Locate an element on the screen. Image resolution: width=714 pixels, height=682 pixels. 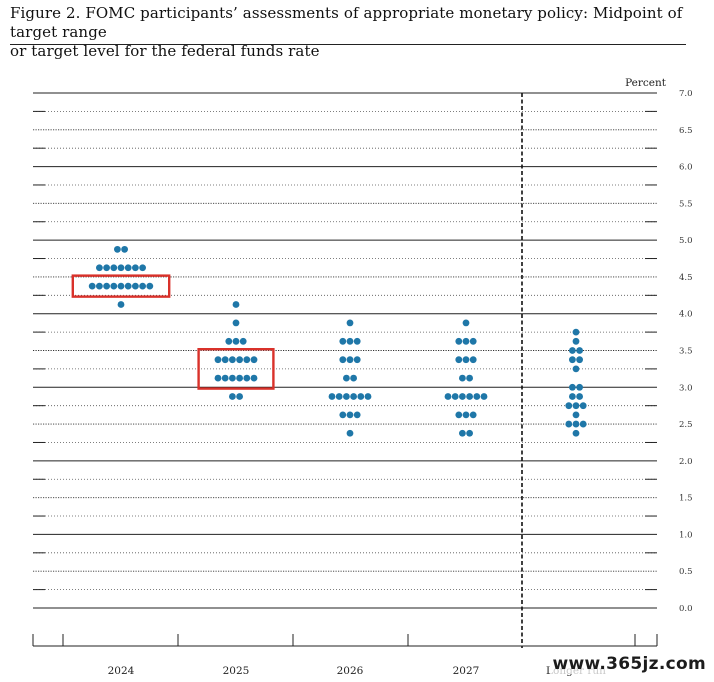
y-tick-label: 1.5 is located at coordinates (686, 499).